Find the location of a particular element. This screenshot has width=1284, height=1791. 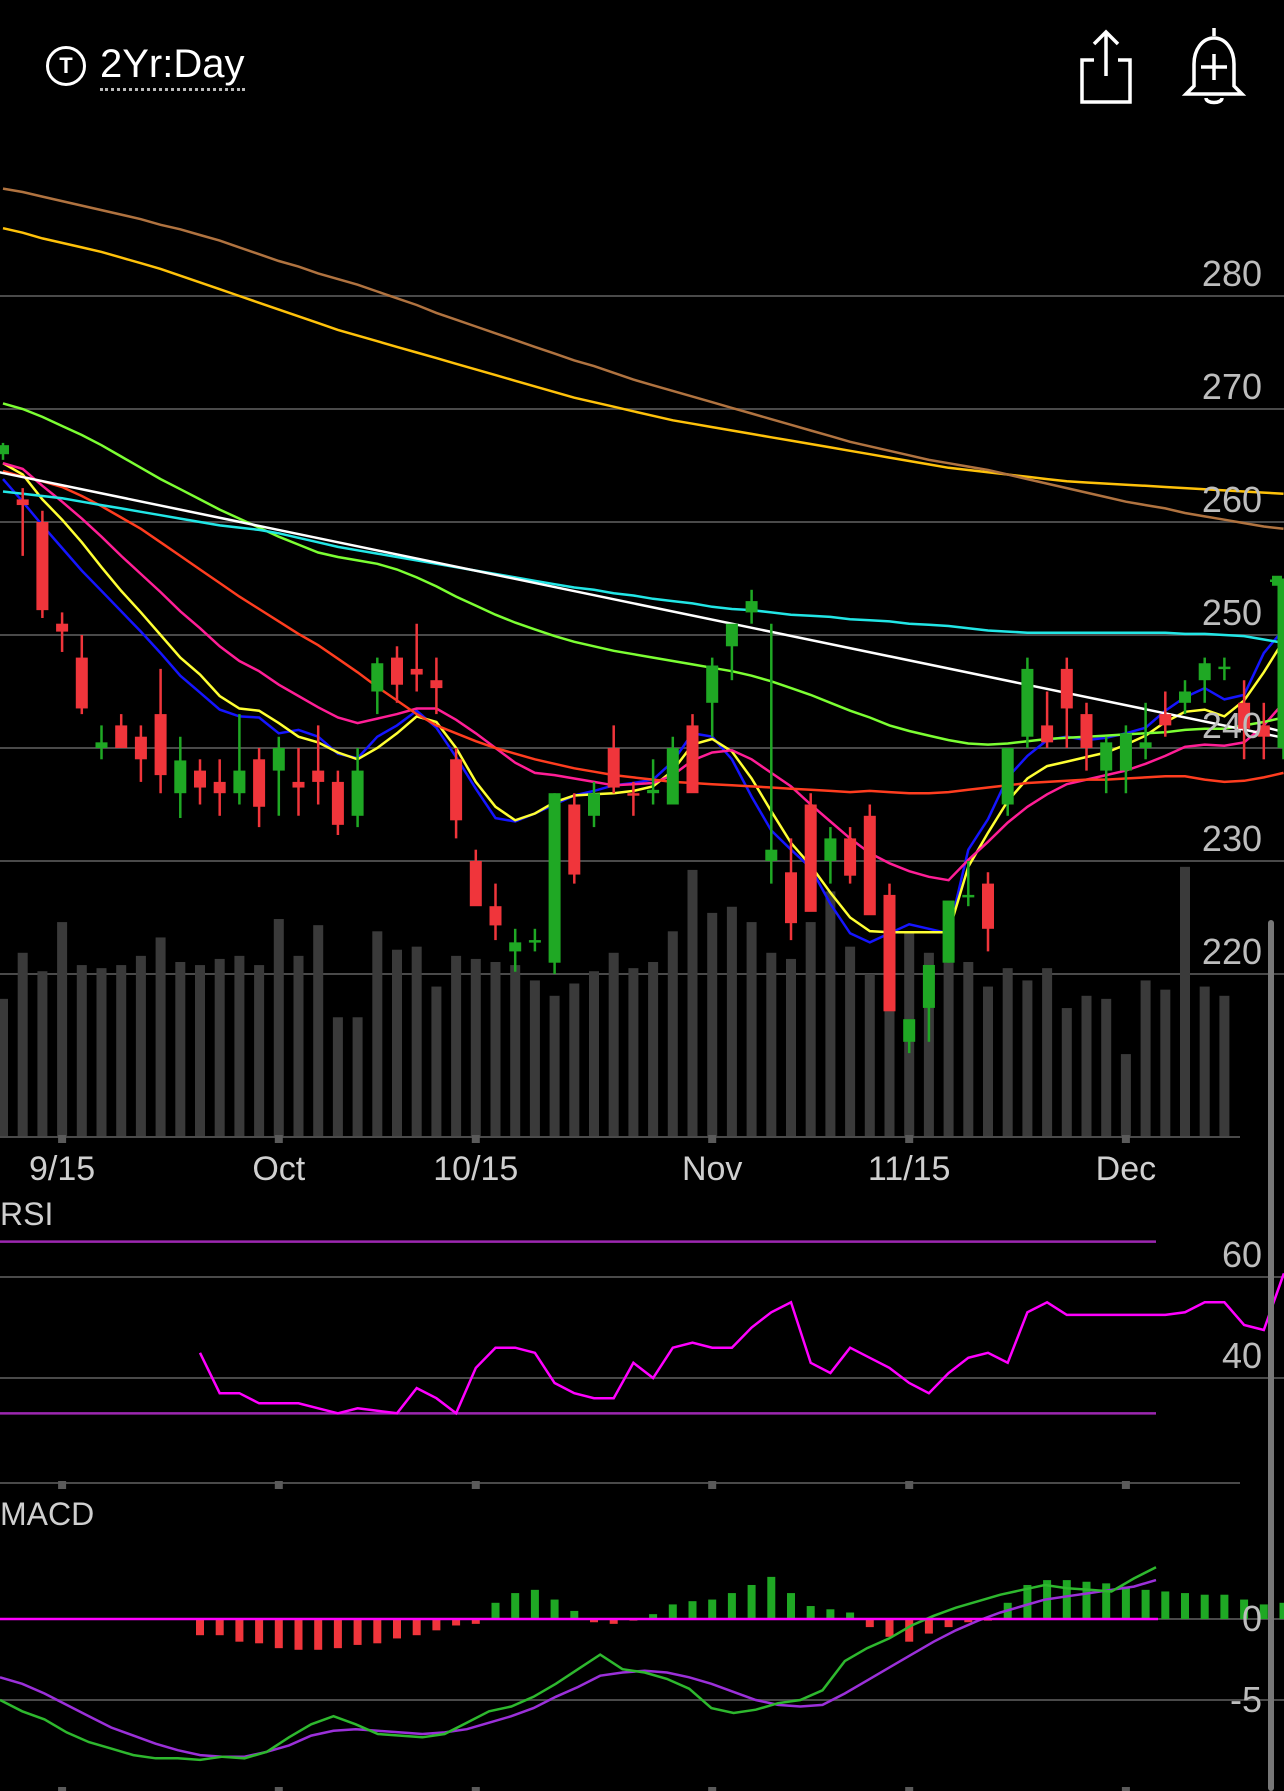

date-tick-label: Dec is located at coordinates (1126, 1169).